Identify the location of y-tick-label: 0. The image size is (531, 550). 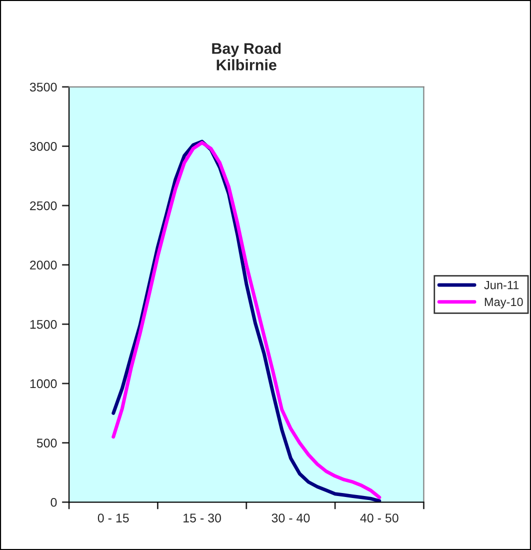
(53, 502).